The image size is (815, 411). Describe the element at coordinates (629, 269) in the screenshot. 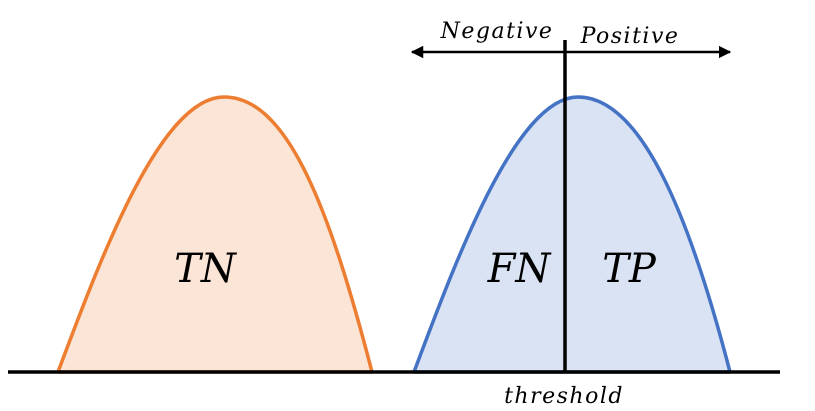

I see `label-tp: TP` at that location.